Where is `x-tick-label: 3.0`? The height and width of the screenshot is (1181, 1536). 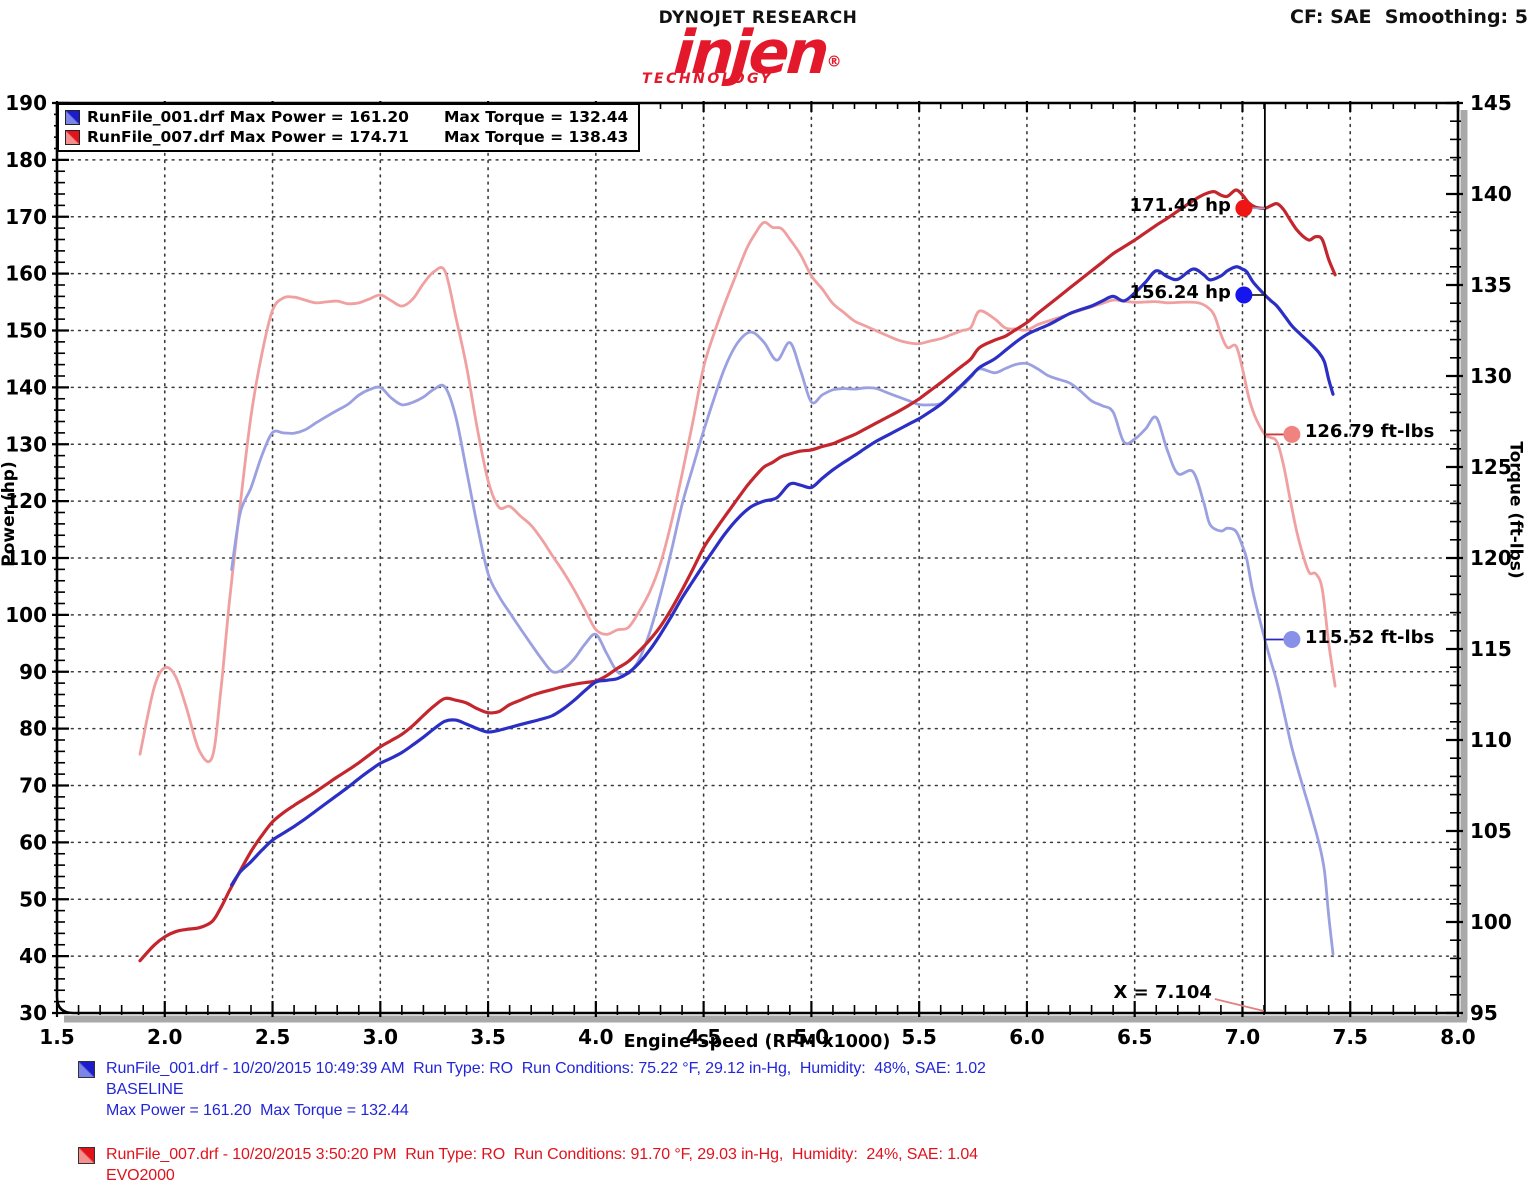 x-tick-label: 3.0 is located at coordinates (380, 1037).